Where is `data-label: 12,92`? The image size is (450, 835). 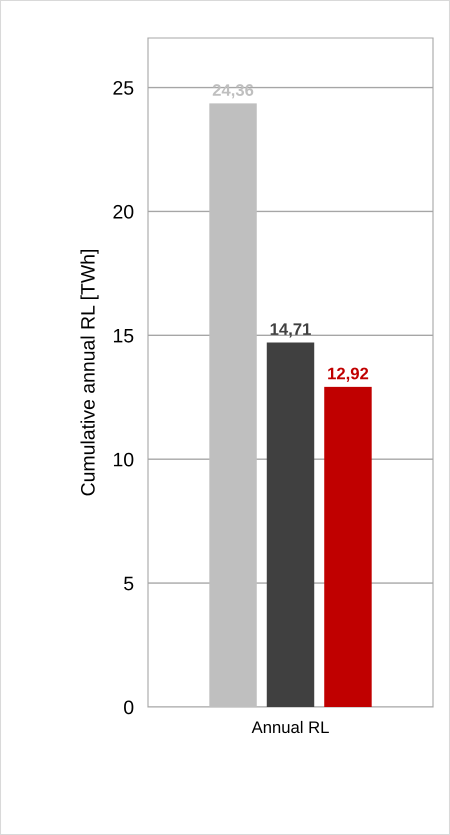
data-label: 12,92 is located at coordinates (348, 375).